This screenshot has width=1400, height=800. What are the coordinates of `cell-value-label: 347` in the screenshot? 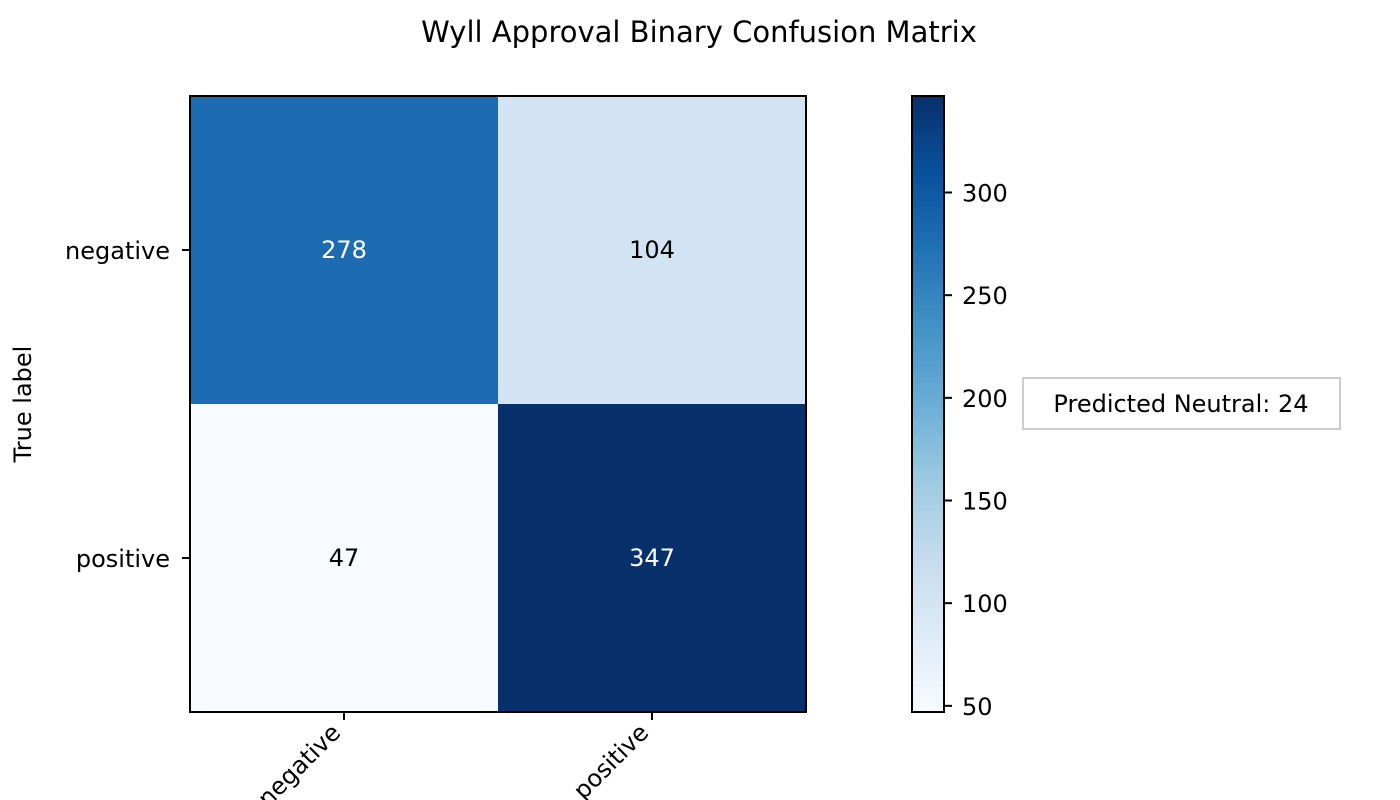 It's located at (652, 558).